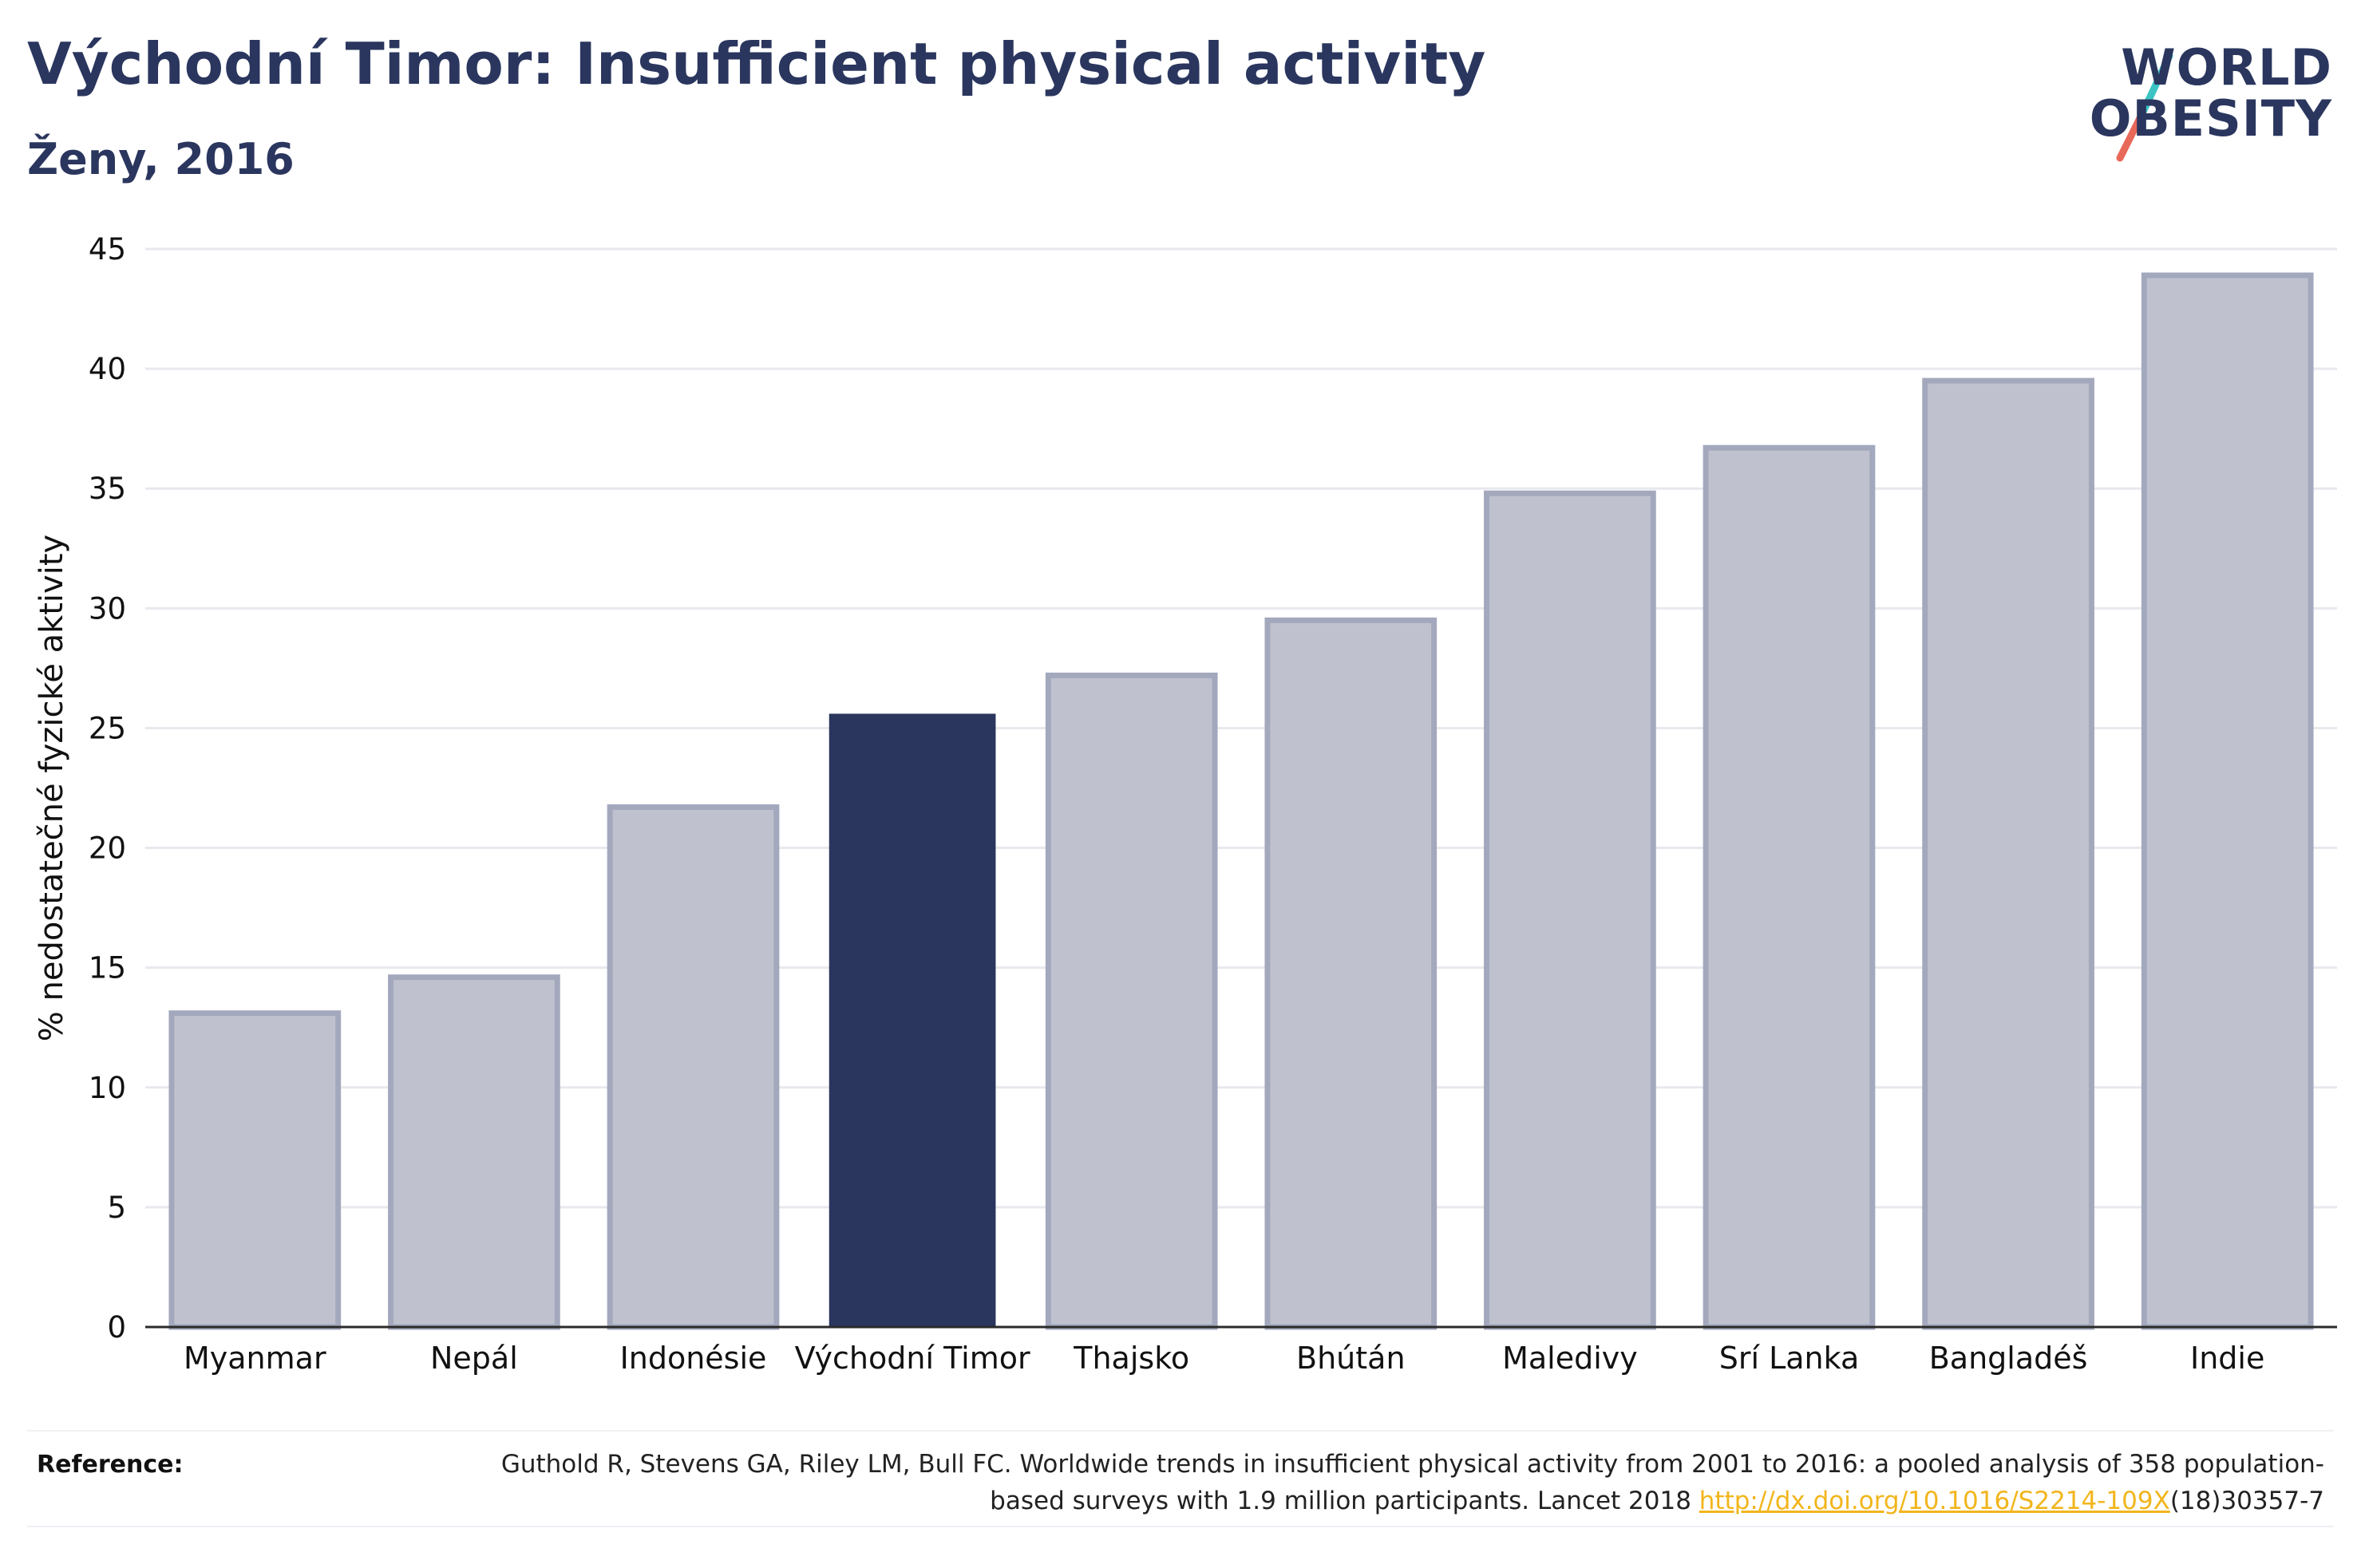  Describe the element at coordinates (1351, 1358) in the screenshot. I see `x-tick-label: Bhútán` at that location.